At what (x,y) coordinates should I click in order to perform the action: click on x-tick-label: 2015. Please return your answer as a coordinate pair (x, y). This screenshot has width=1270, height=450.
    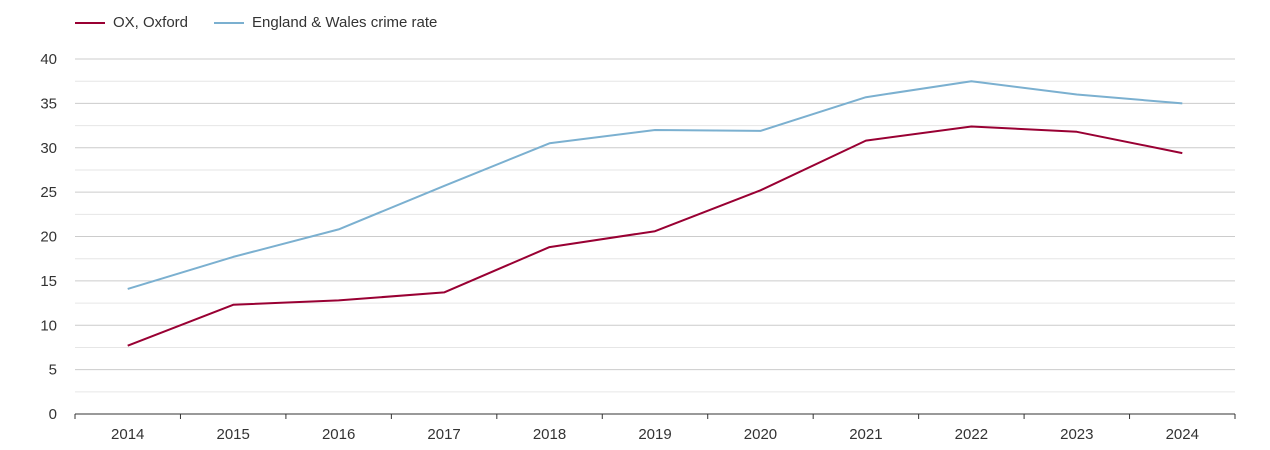
    Looking at the image, I should click on (232, 434).